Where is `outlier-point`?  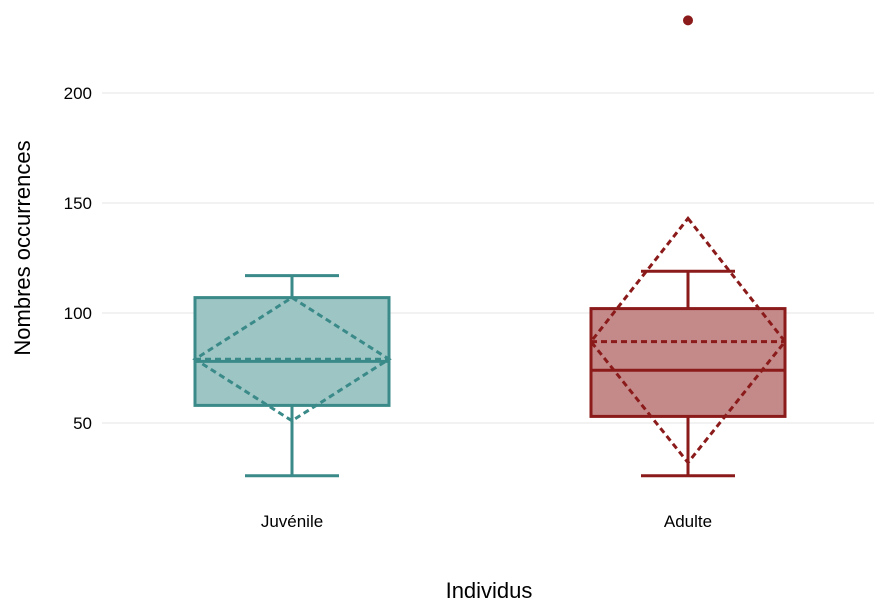 outlier-point is located at coordinates (688, 20).